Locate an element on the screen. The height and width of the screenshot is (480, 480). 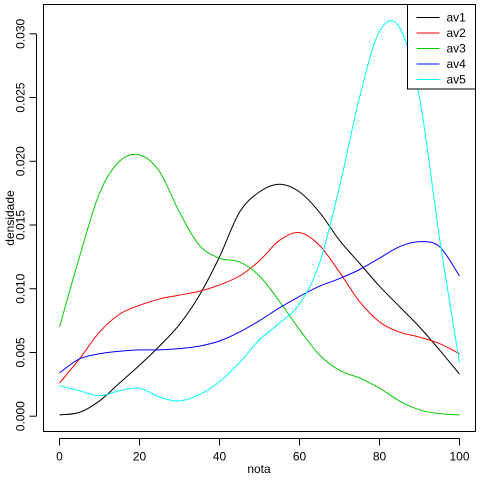
y-axis: 0.000 0.005 0.010 0.015 0.020 0.025 0.030 is located at coordinates (25, 224).